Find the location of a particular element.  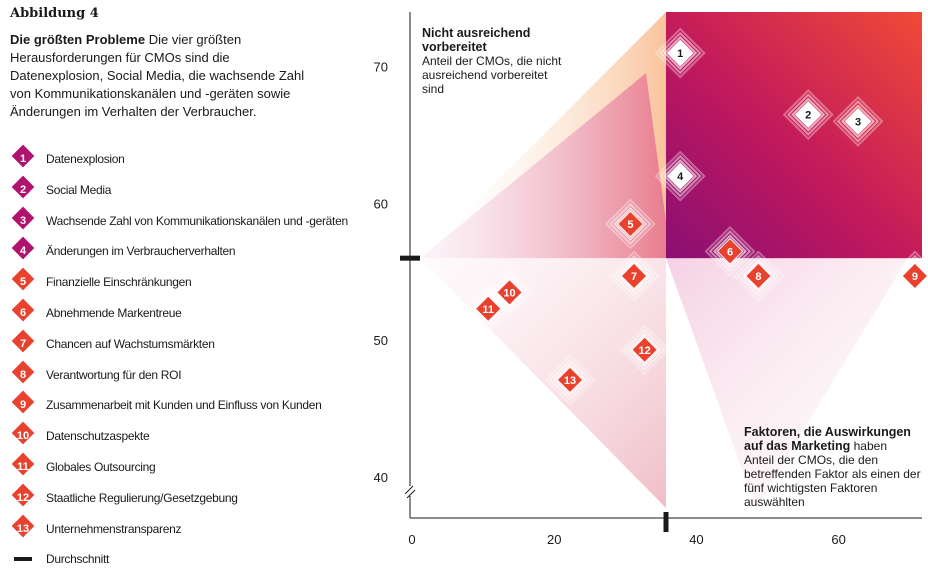

legend-label: Chancen auf Wachstumsmärkten is located at coordinates (130, 343).